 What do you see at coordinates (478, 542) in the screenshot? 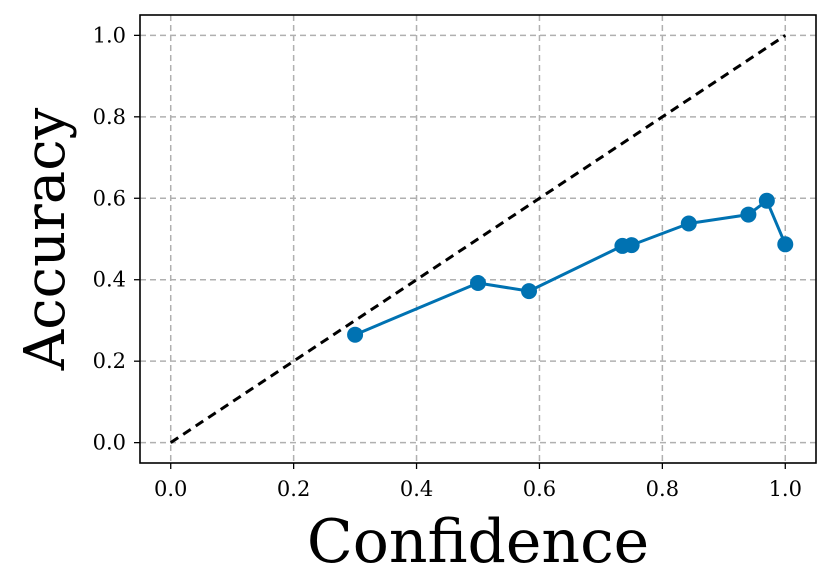
I see `x-axis-title: Confidence` at bounding box center [478, 542].